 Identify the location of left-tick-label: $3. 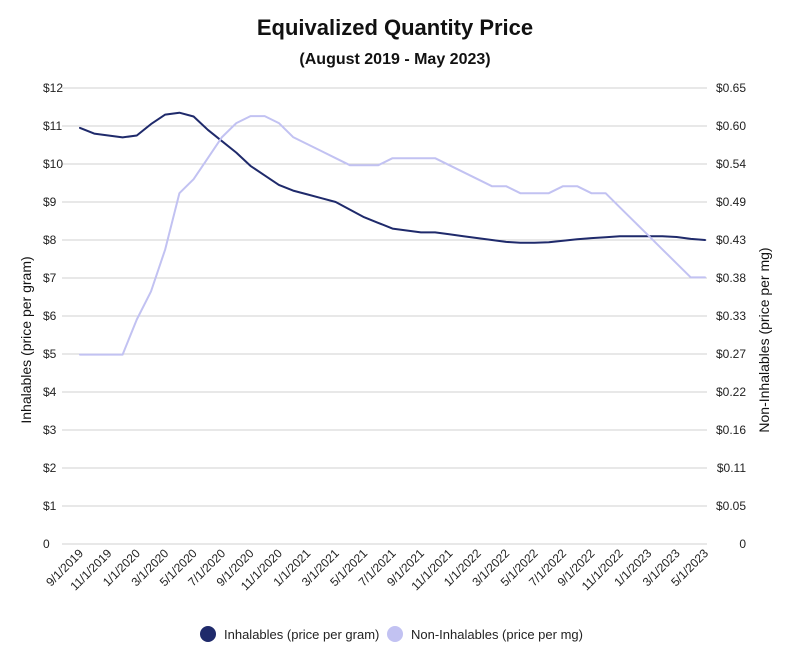
(50, 430).